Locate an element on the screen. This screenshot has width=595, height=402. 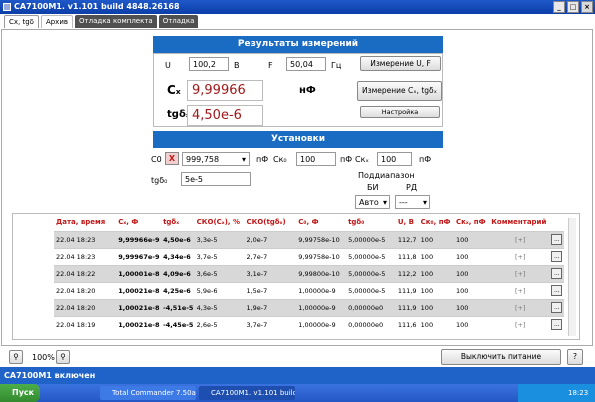
clock: 18:23 is located at coordinates (578, 393).